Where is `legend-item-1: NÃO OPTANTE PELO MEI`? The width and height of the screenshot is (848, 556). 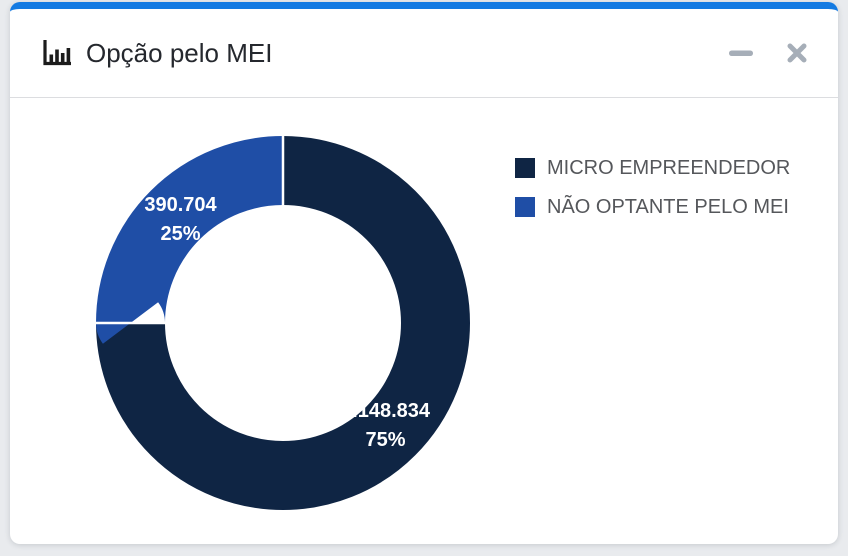 legend-item-1: NÃO OPTANTE PELO MEI is located at coordinates (652, 207).